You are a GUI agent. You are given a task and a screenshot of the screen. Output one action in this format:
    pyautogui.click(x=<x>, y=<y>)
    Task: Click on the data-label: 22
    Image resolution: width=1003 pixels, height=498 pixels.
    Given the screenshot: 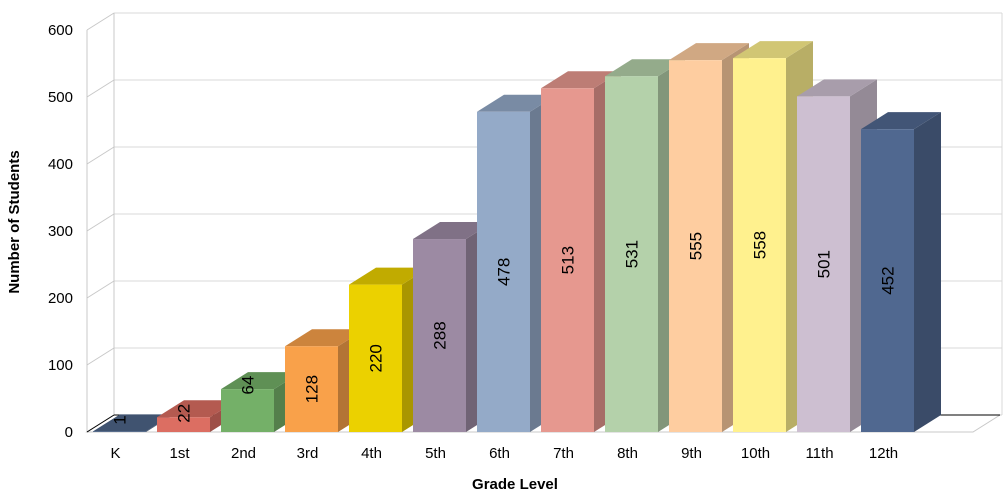 What is the action you would take?
    pyautogui.click(x=184, y=413)
    